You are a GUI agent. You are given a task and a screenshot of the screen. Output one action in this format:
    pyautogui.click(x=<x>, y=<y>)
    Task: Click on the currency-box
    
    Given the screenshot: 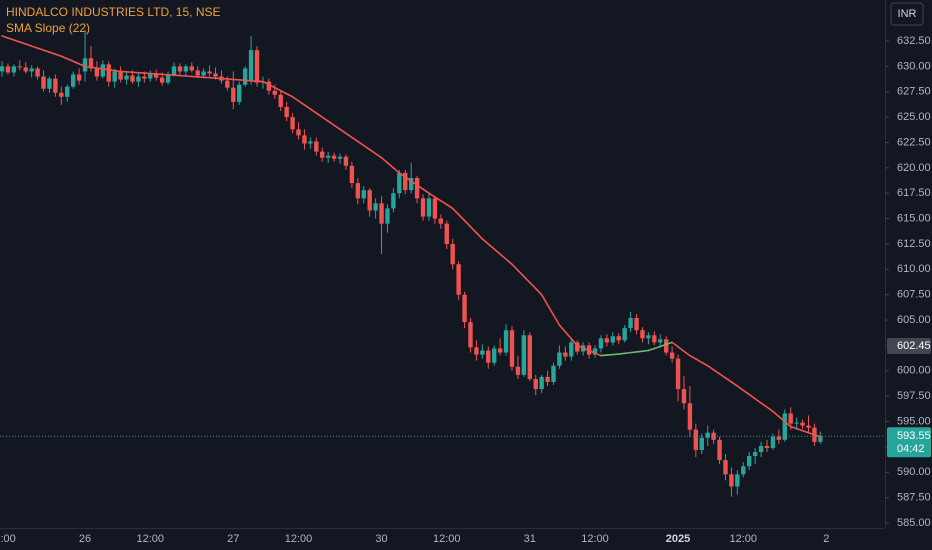 What is the action you would take?
    pyautogui.click(x=907, y=14)
    